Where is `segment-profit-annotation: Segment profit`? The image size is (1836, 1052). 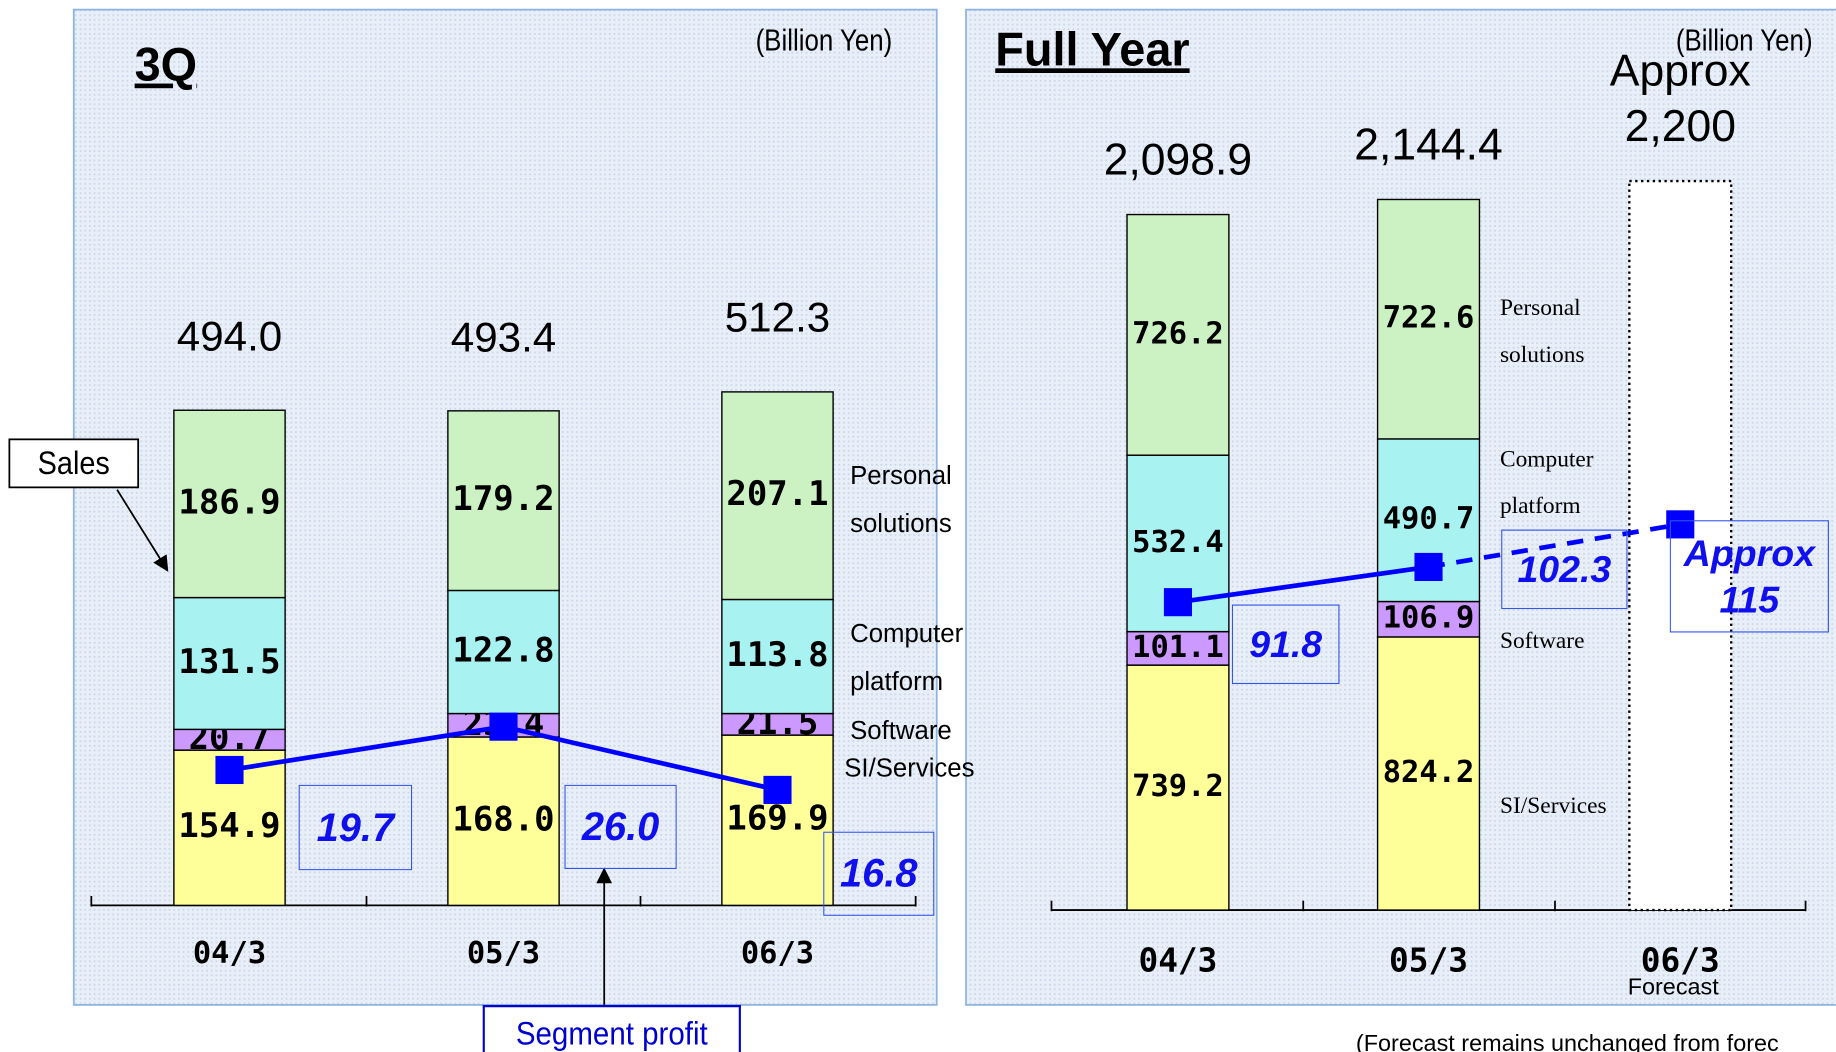
segment-profit-annotation: Segment profit is located at coordinates (611, 1028).